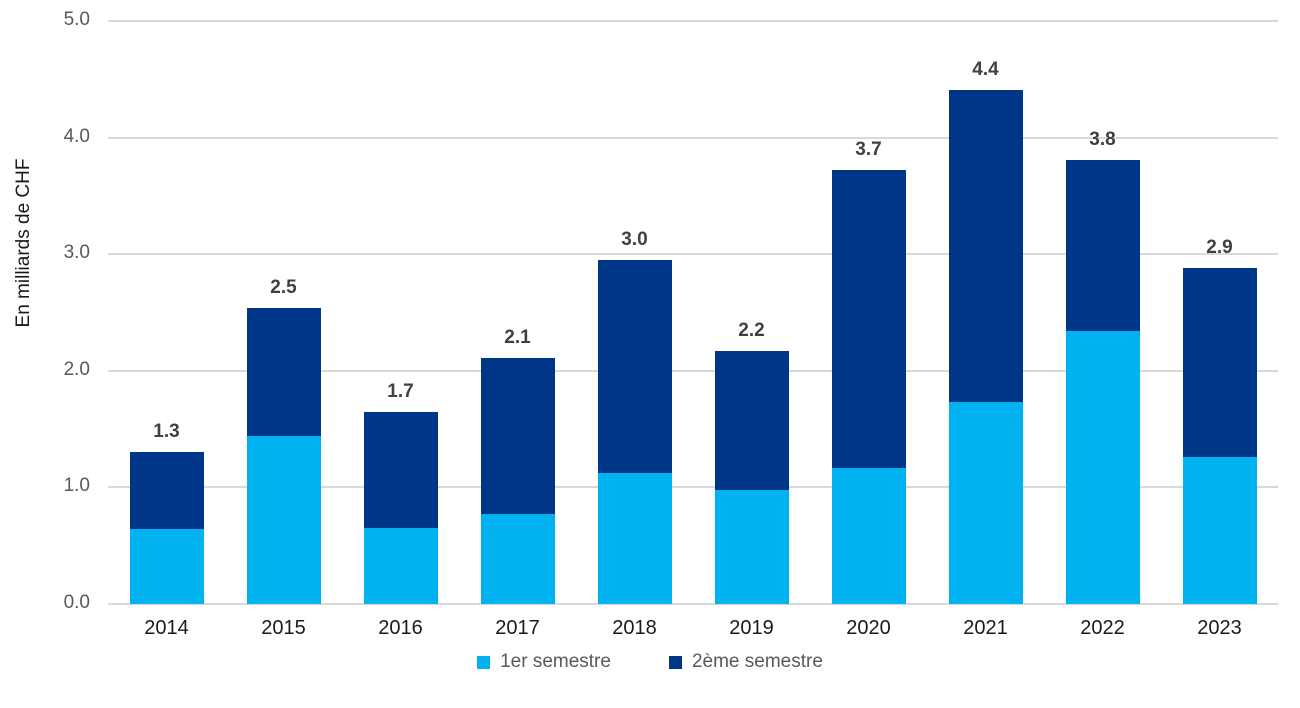  Describe the element at coordinates (283, 287) in the screenshot. I see `bar-total-label: 2.5` at that location.